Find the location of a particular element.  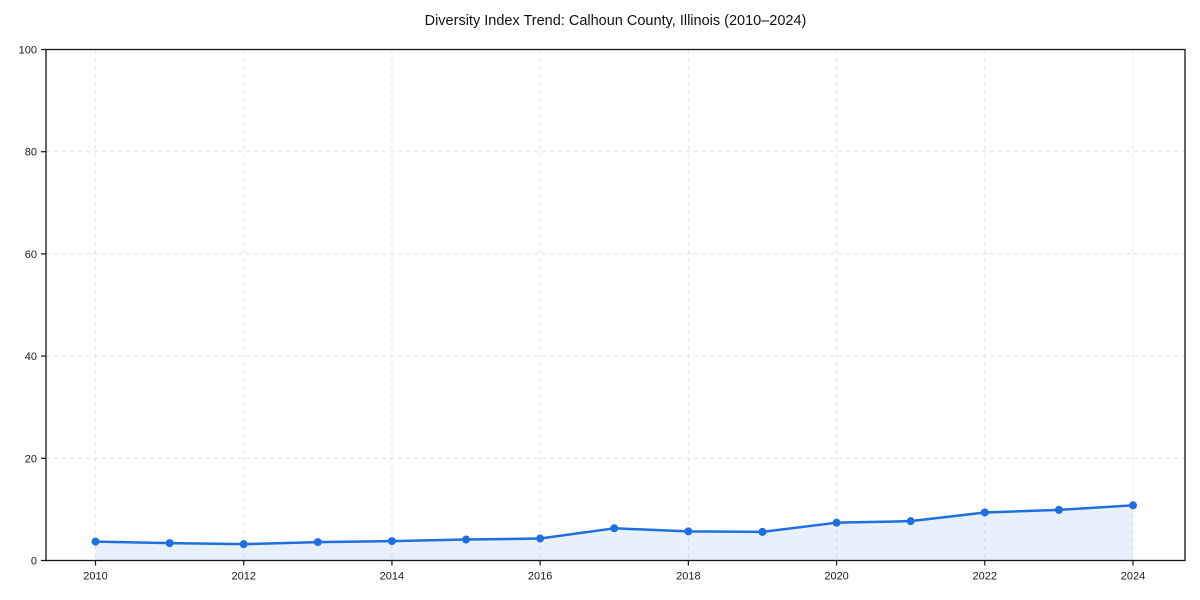

x-tick-label: 2012 is located at coordinates (243, 577).